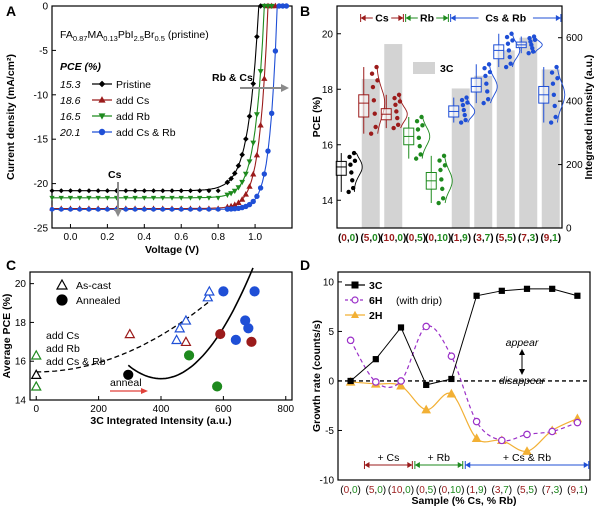 Image resolution: width=600 pixels, height=510 pixels. What do you see at coordinates (11, 265) in the screenshot?
I see `panel-letter-c: C` at bounding box center [11, 265].